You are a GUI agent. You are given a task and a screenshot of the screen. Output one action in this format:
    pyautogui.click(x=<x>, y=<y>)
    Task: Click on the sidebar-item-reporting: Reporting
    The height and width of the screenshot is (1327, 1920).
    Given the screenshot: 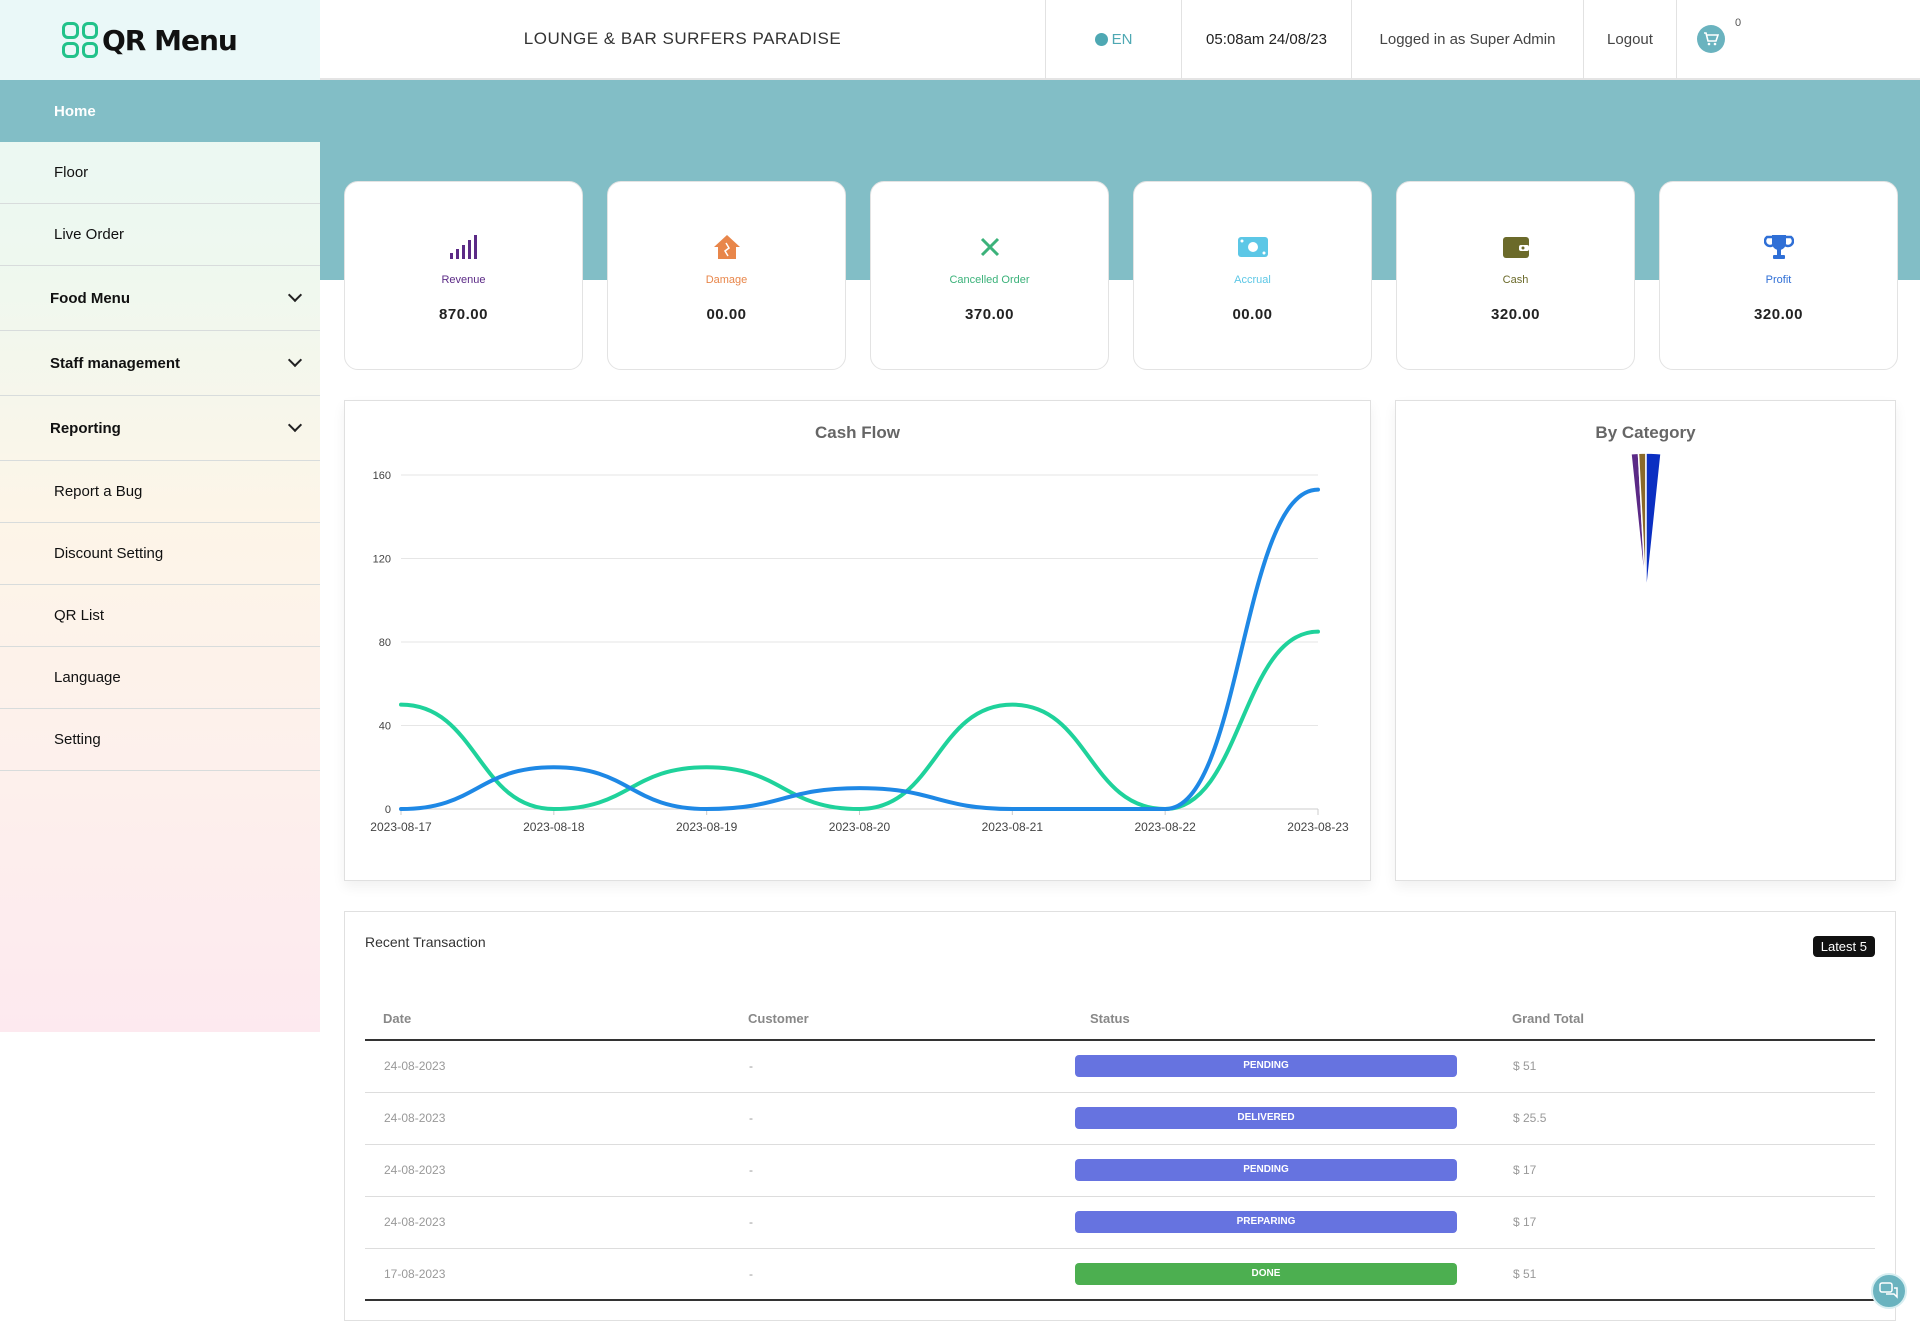 What is the action you would take?
    pyautogui.click(x=160, y=428)
    